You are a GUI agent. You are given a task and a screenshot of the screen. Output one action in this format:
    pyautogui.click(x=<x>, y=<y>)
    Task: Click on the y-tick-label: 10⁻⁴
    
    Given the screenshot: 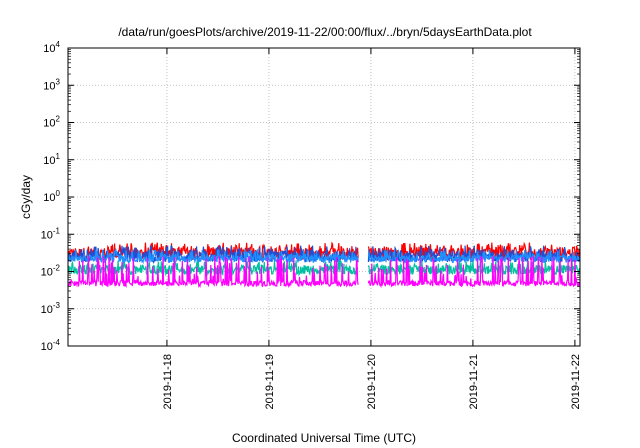 What is the action you would take?
    pyautogui.click(x=51, y=345)
    